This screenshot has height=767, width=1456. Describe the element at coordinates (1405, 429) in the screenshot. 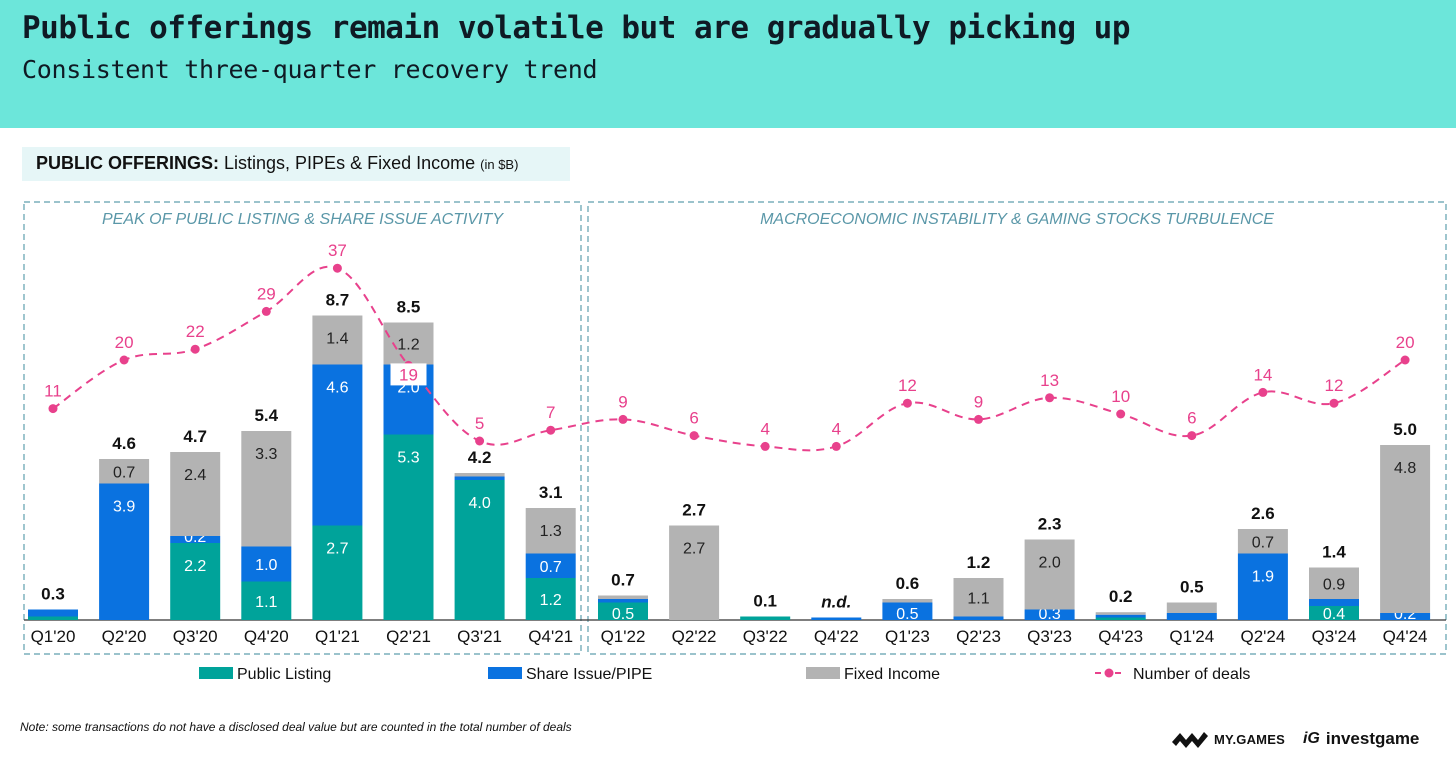

I see `bar-total-label: 5.0` at that location.